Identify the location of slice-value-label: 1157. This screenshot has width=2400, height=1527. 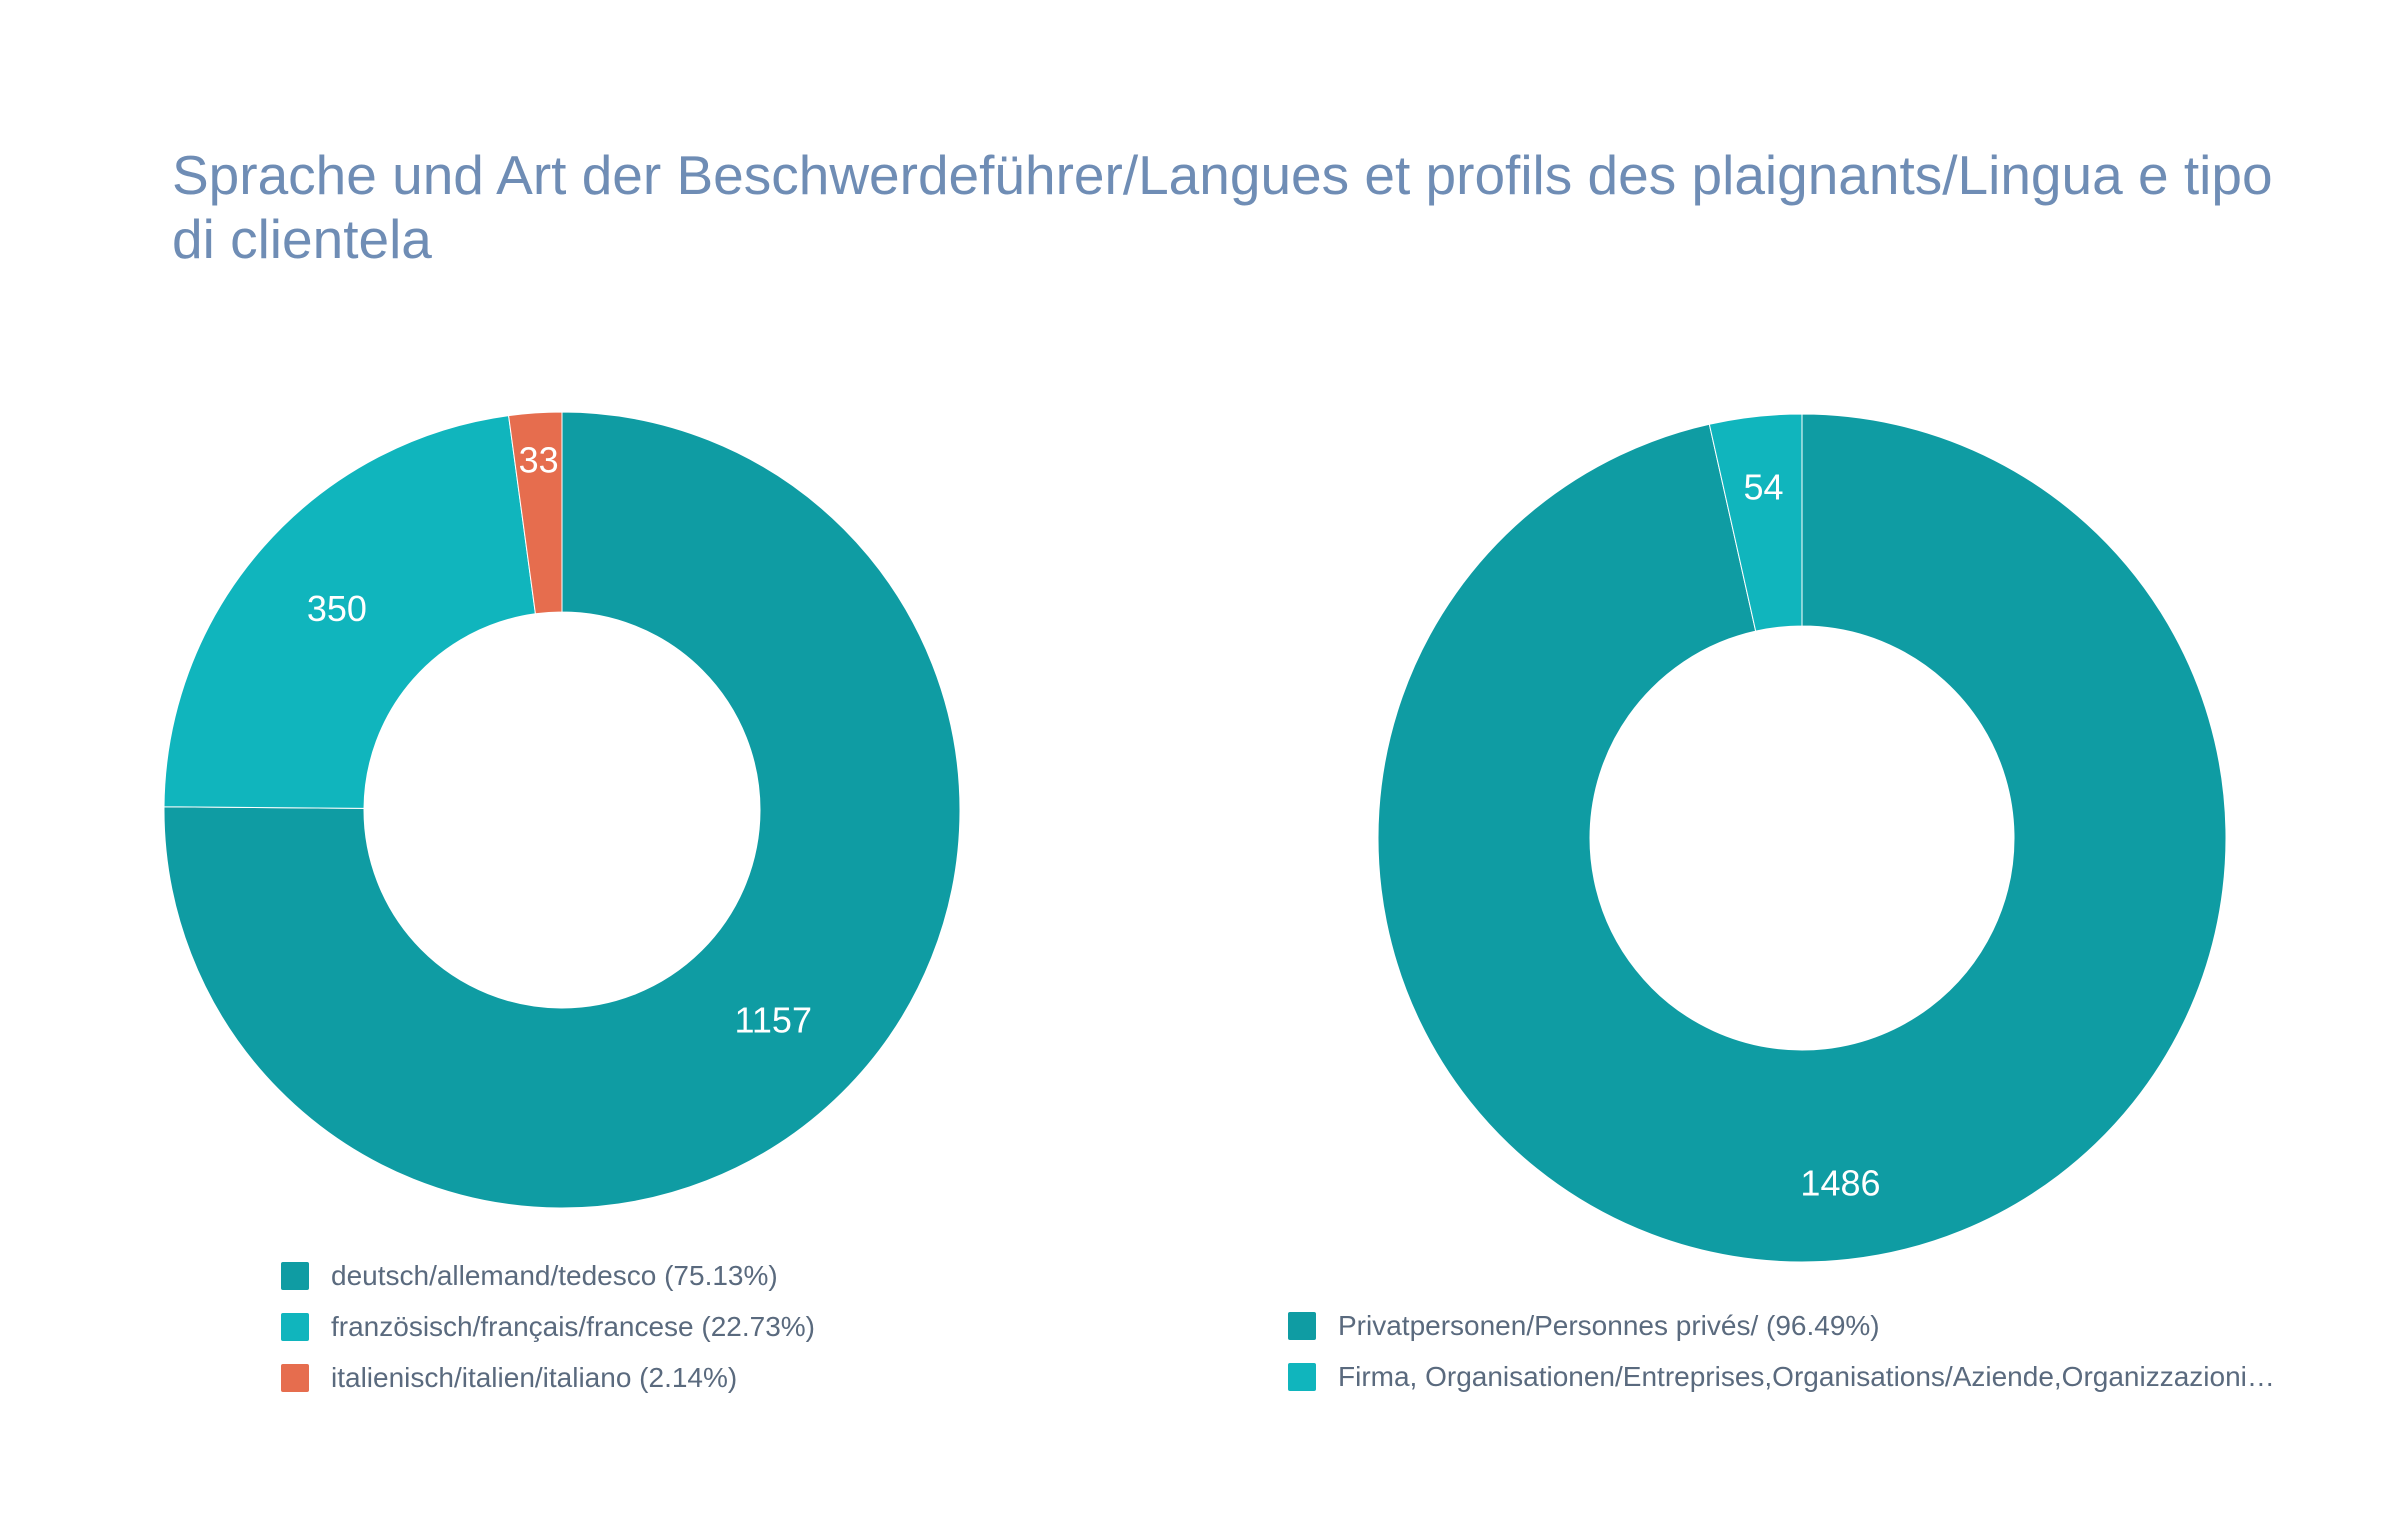
(773, 1020).